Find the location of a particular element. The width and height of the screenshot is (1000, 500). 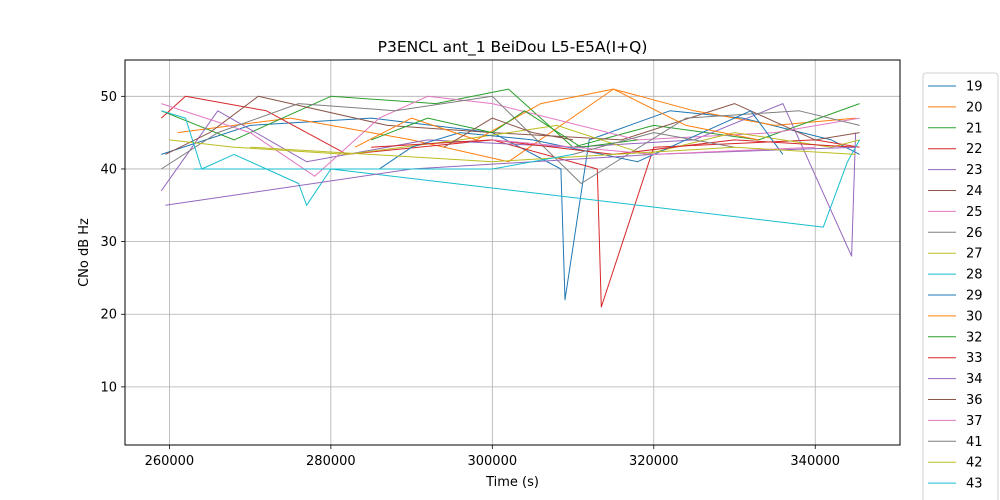

legend-label: 24 is located at coordinates (974, 191).